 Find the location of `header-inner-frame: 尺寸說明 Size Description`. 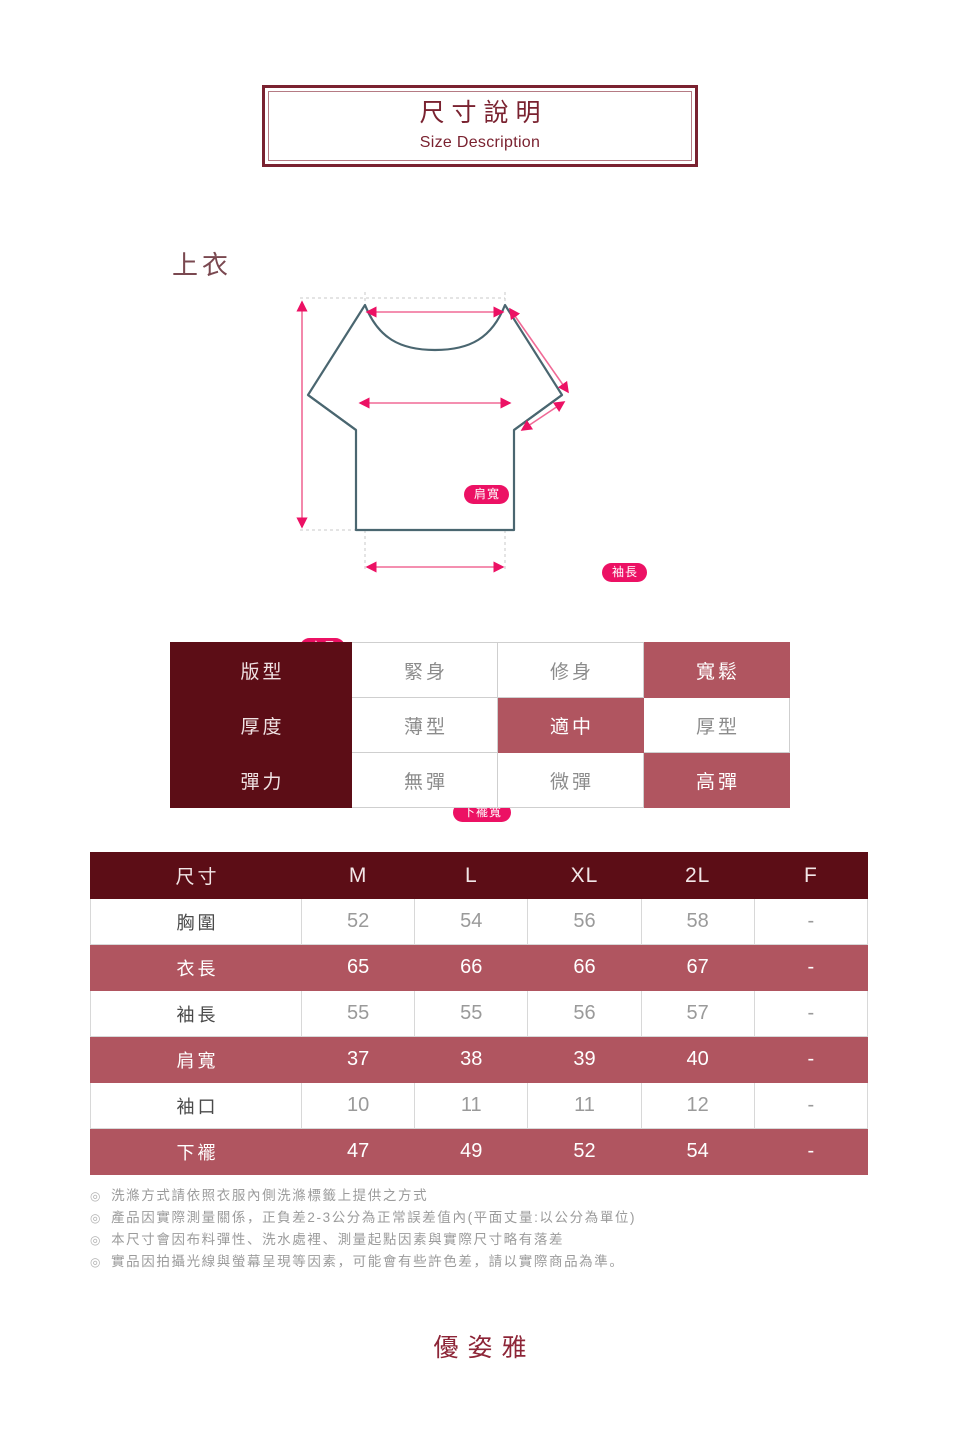

header-inner-frame: 尺寸說明 Size Description is located at coordinates (480, 126).